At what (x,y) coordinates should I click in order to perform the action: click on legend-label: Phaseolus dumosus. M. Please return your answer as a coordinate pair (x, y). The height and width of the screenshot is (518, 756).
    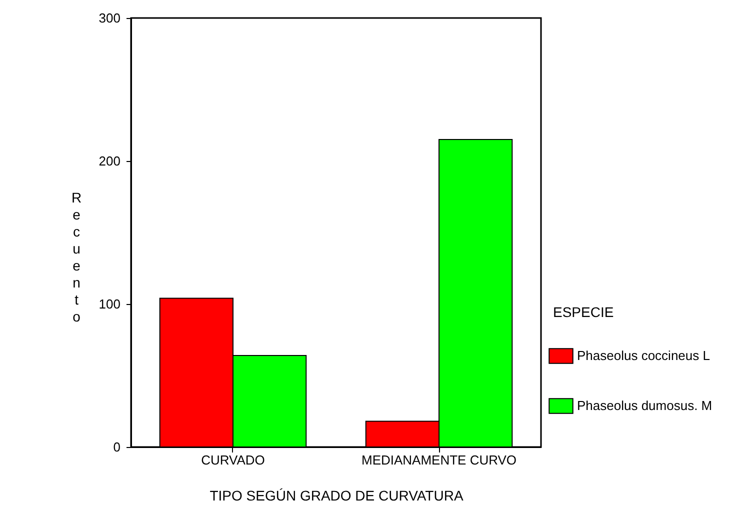
    Looking at the image, I should click on (644, 405).